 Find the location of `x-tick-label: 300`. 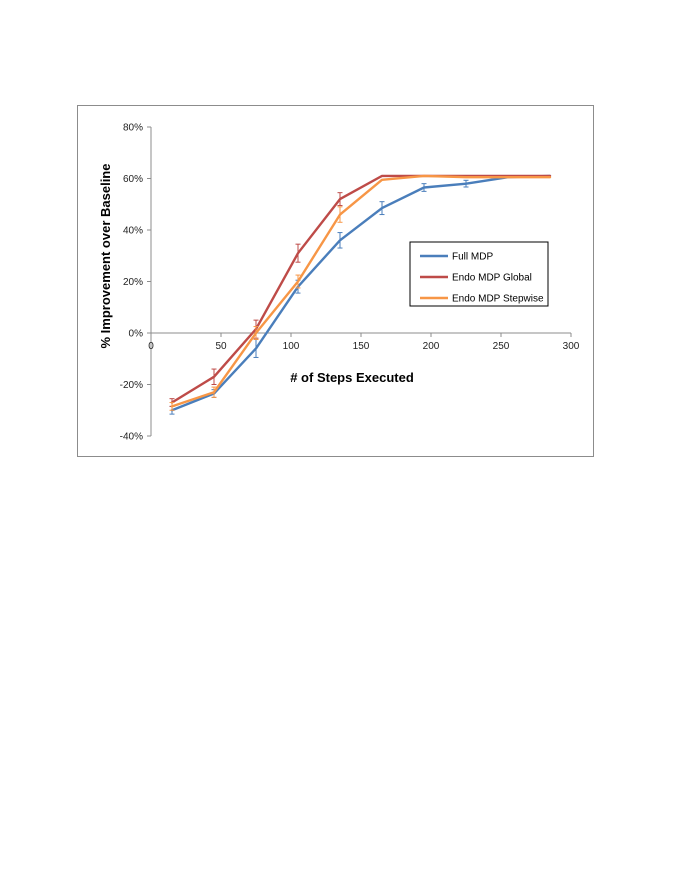

x-tick-label: 300 is located at coordinates (571, 346).